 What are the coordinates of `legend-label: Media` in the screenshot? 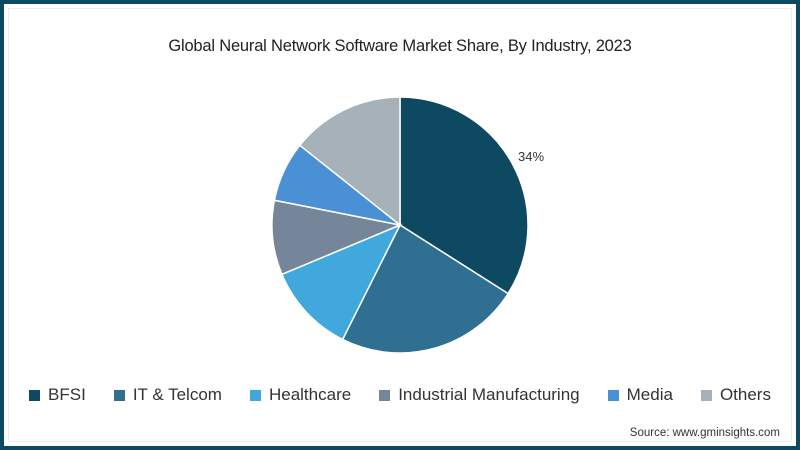 It's located at (649, 394).